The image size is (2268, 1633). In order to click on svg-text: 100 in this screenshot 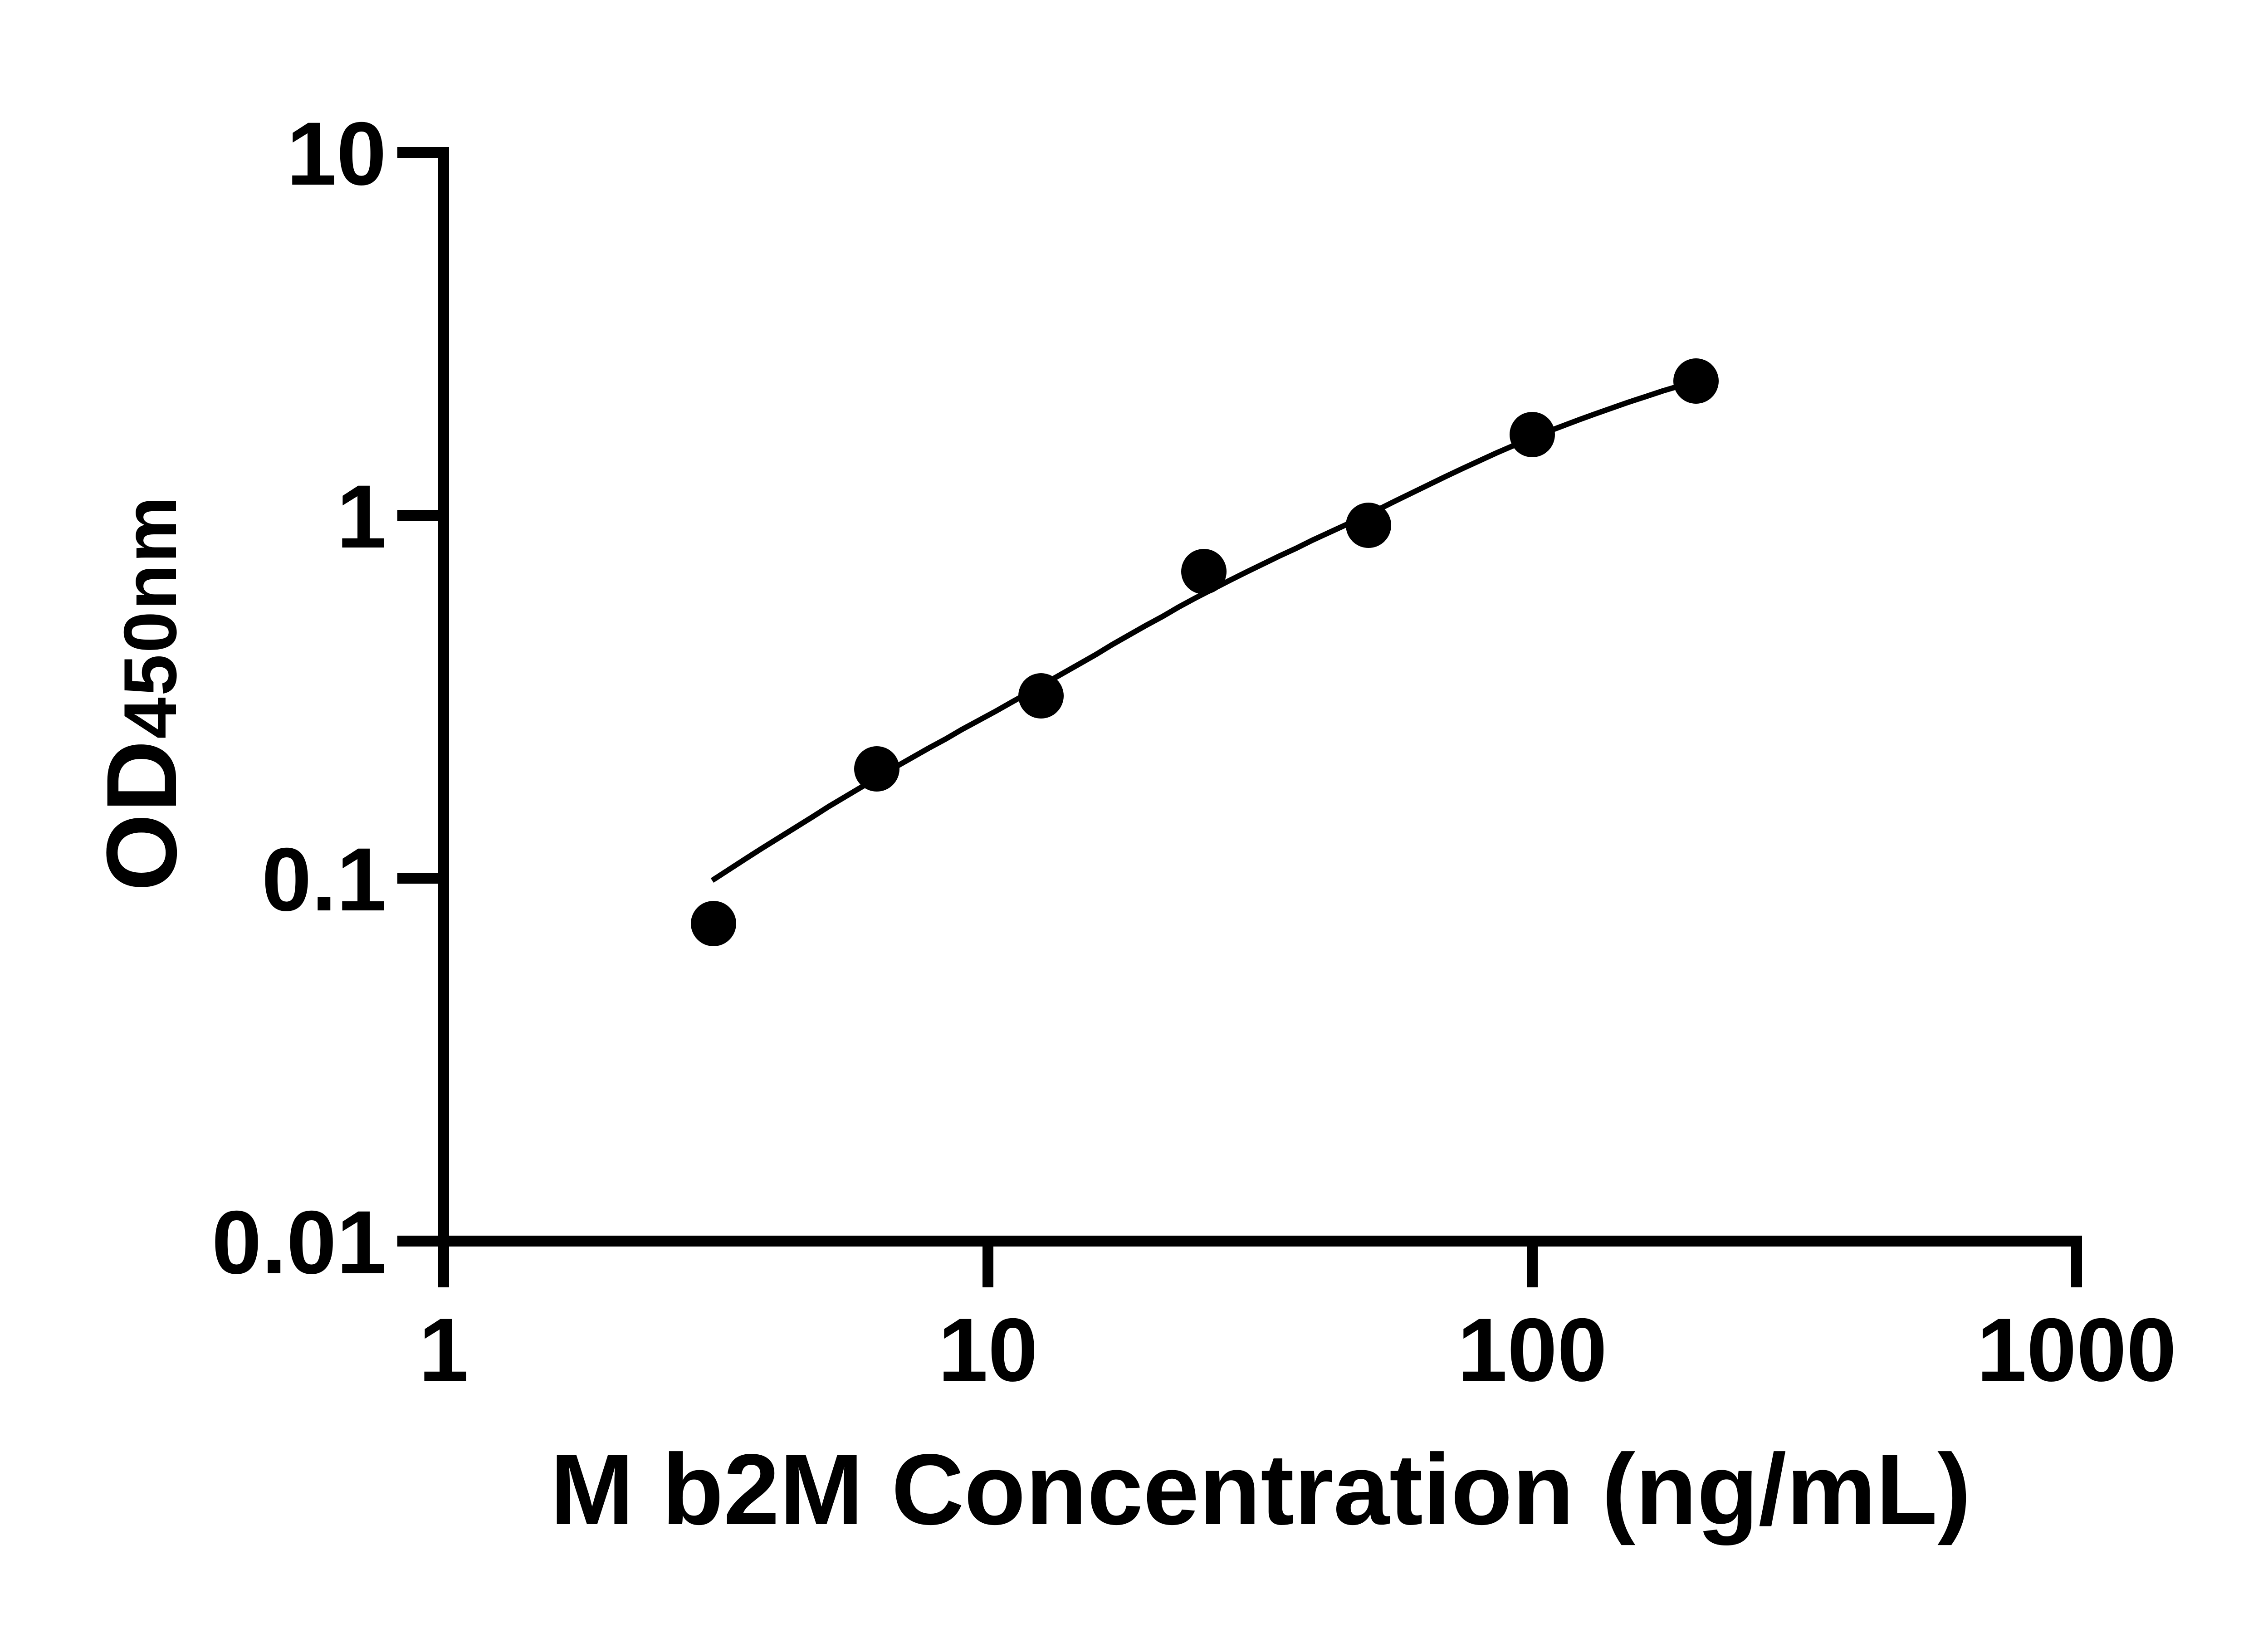, I will do `click(1532, 1350)`.